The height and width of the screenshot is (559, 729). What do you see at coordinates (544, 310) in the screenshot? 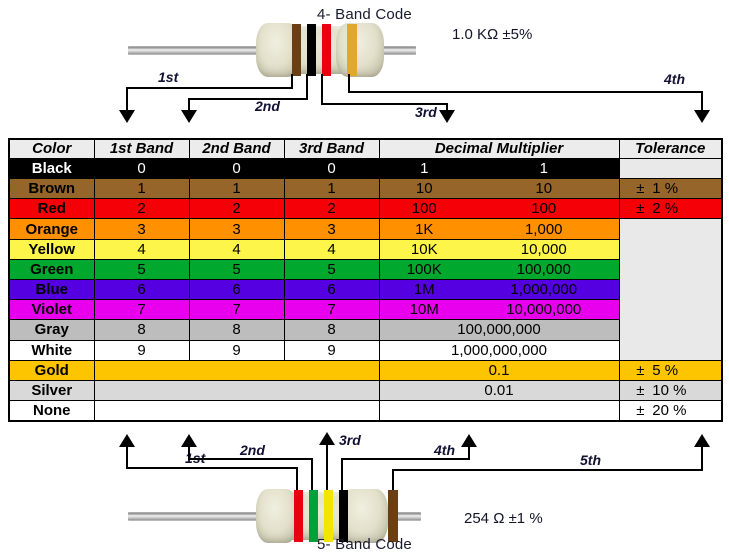
I see `cell-multiplier-long: 10,000,000` at bounding box center [544, 310].